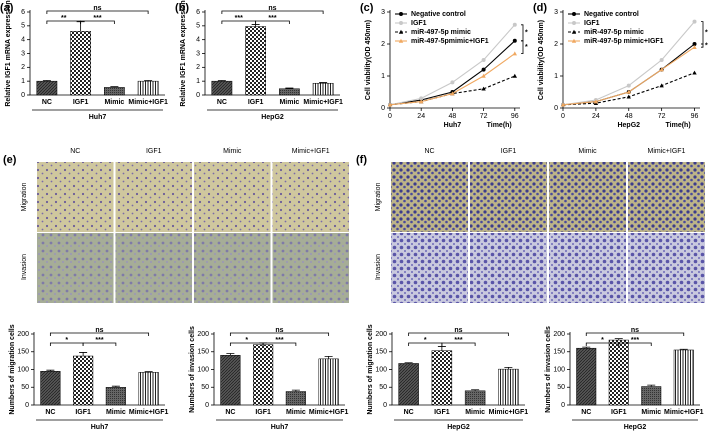  Describe the element at coordinates (695, 116) in the screenshot. I see `x-tick-label: 96` at that location.